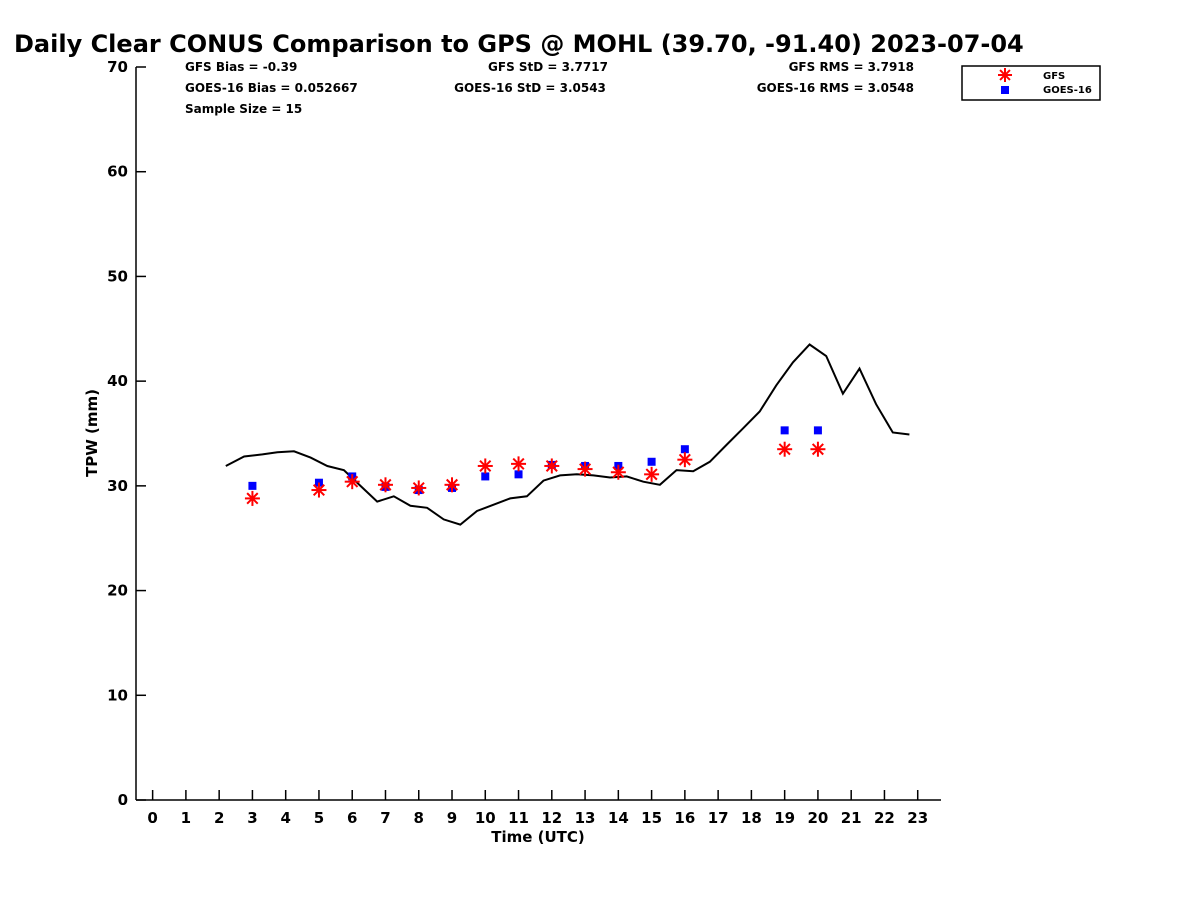 The height and width of the screenshot is (900, 1200). Describe the element at coordinates (285, 818) in the screenshot. I see `x-tick-label: 4` at that location.